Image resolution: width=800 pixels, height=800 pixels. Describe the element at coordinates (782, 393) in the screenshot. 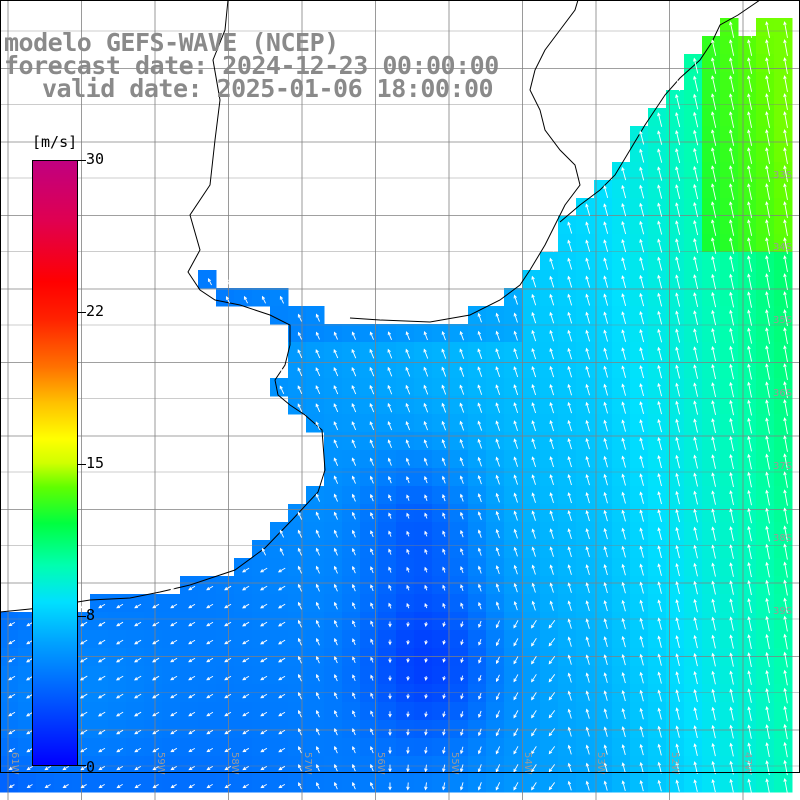

I see `lat-label: 36S` at that location.